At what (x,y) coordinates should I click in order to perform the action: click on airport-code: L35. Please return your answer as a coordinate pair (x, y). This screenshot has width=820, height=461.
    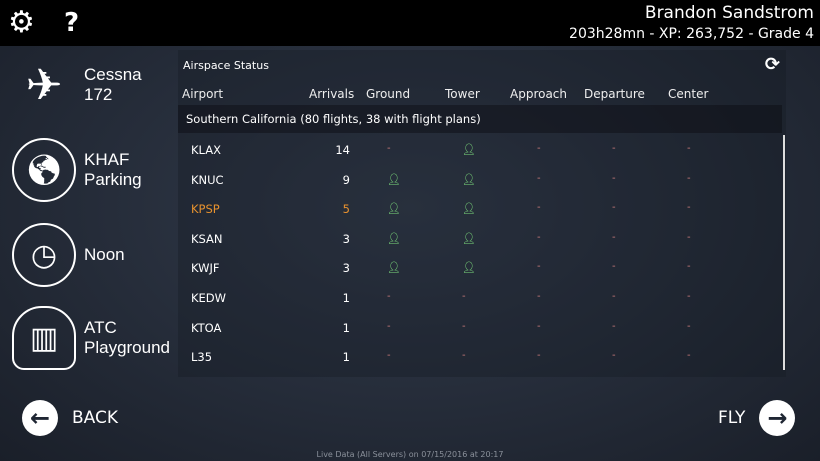
    Looking at the image, I should click on (202, 357).